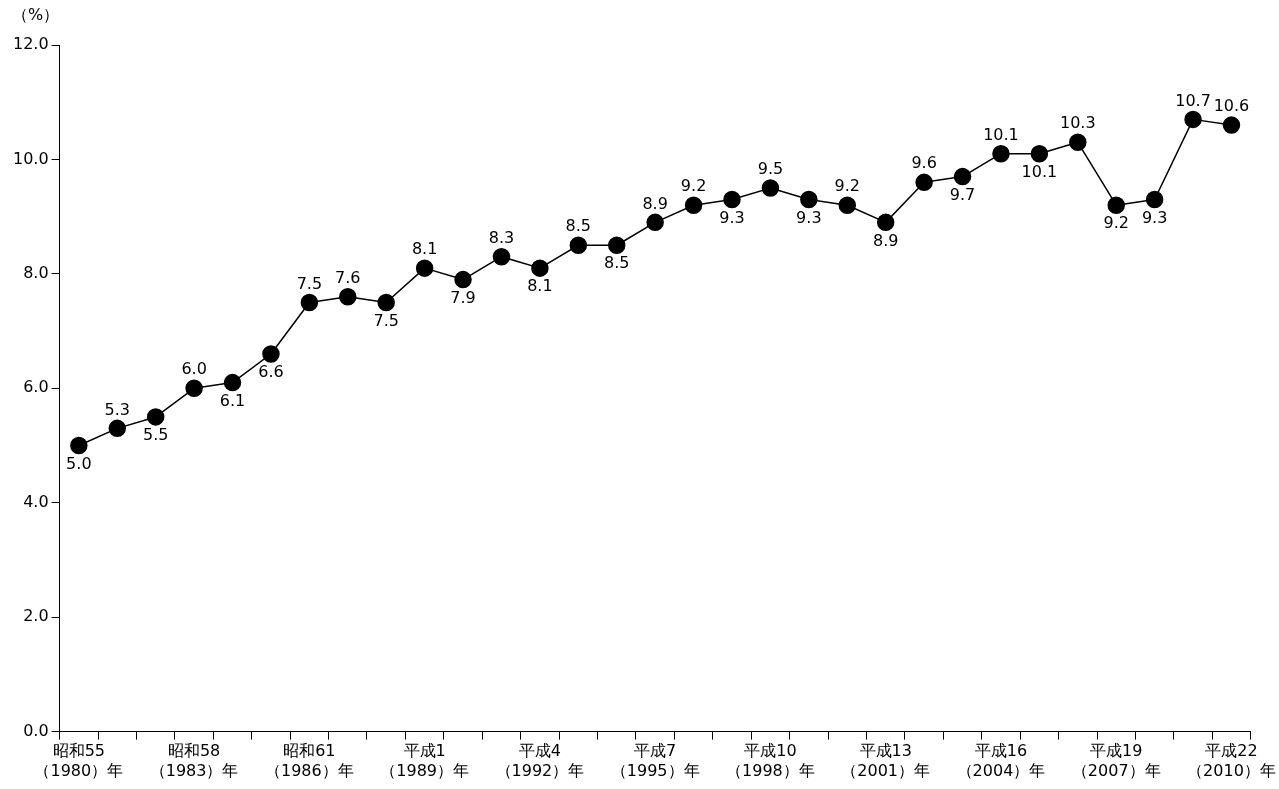 The height and width of the screenshot is (789, 1279). What do you see at coordinates (194, 760) in the screenshot?
I see `x-tick-label: 昭和58 （1983）年` at bounding box center [194, 760].